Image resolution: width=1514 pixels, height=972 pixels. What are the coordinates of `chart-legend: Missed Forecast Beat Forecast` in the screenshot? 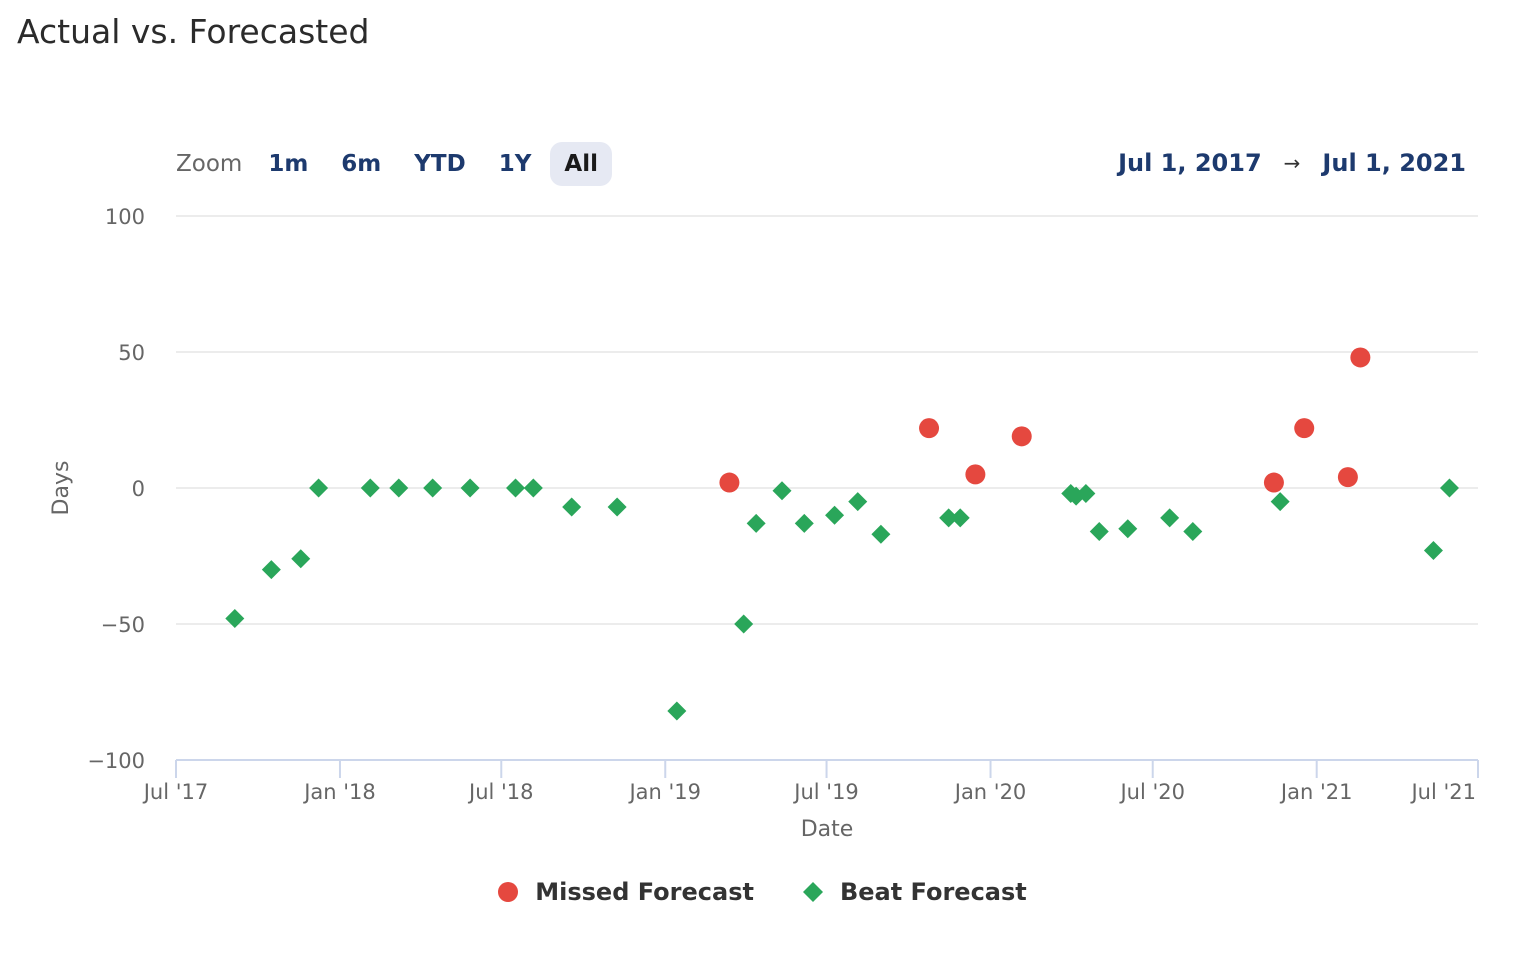 It's located at (757, 892).